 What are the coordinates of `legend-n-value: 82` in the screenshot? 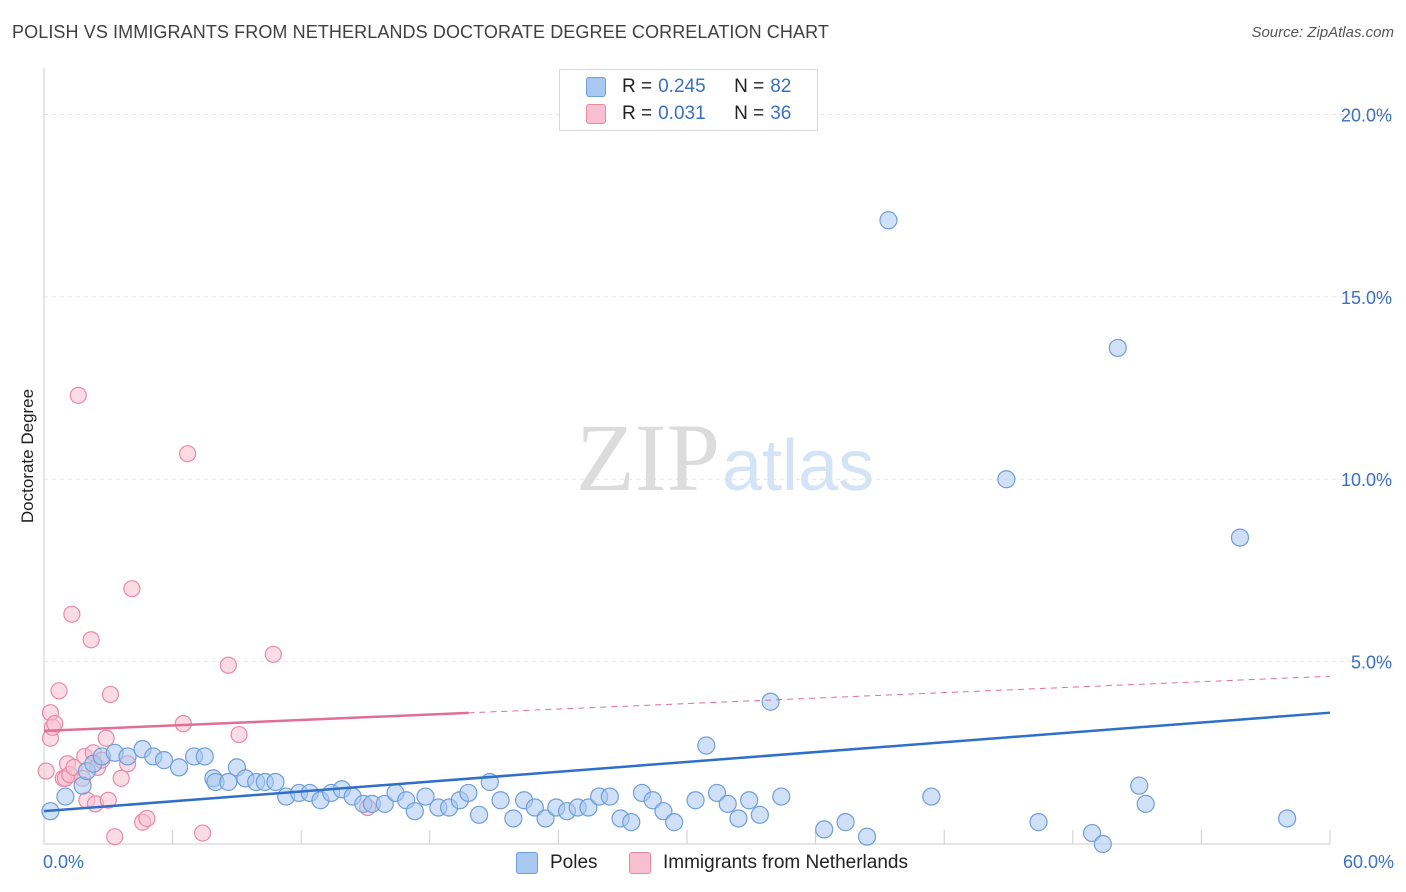 It's located at (781, 86).